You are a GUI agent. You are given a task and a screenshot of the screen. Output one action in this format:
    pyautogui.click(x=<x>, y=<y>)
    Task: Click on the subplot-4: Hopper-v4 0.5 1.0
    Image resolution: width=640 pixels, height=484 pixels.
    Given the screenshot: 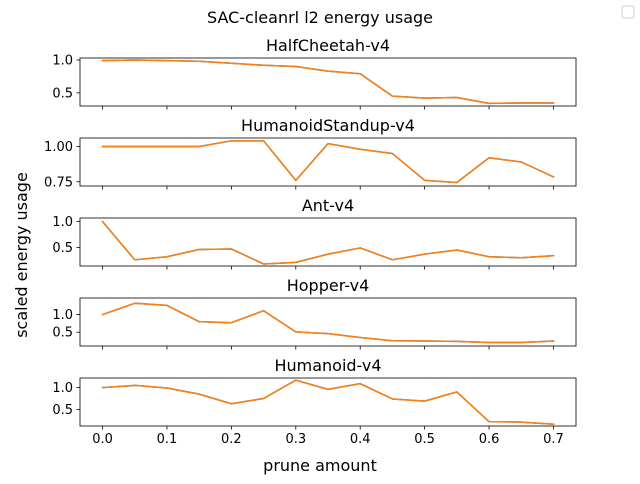 What is the action you would take?
    pyautogui.click(x=314, y=313)
    